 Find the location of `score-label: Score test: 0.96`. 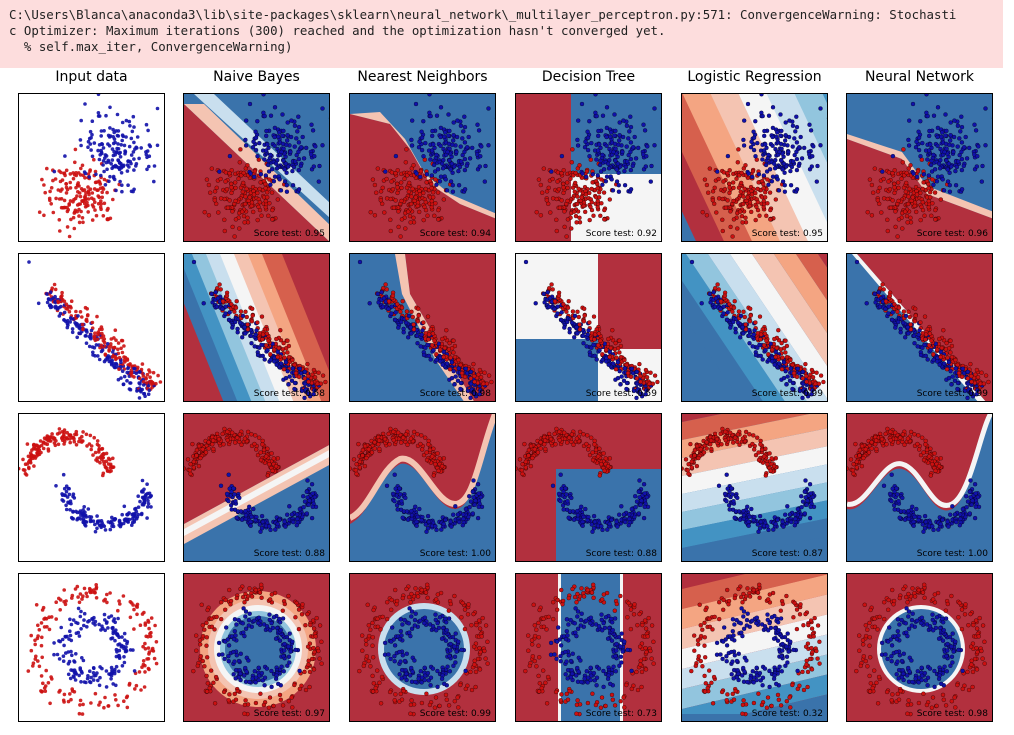

score-label: Score test: 0.96 is located at coordinates (952, 234).